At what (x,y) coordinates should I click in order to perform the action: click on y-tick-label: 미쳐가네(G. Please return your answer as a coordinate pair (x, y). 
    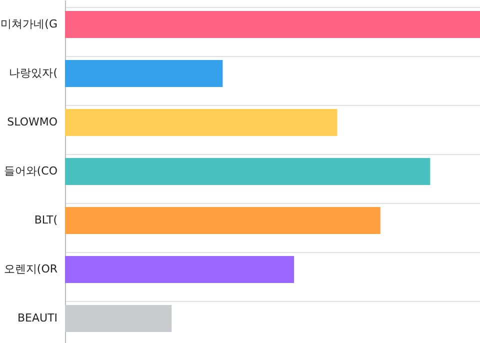
    Looking at the image, I should click on (29, 24).